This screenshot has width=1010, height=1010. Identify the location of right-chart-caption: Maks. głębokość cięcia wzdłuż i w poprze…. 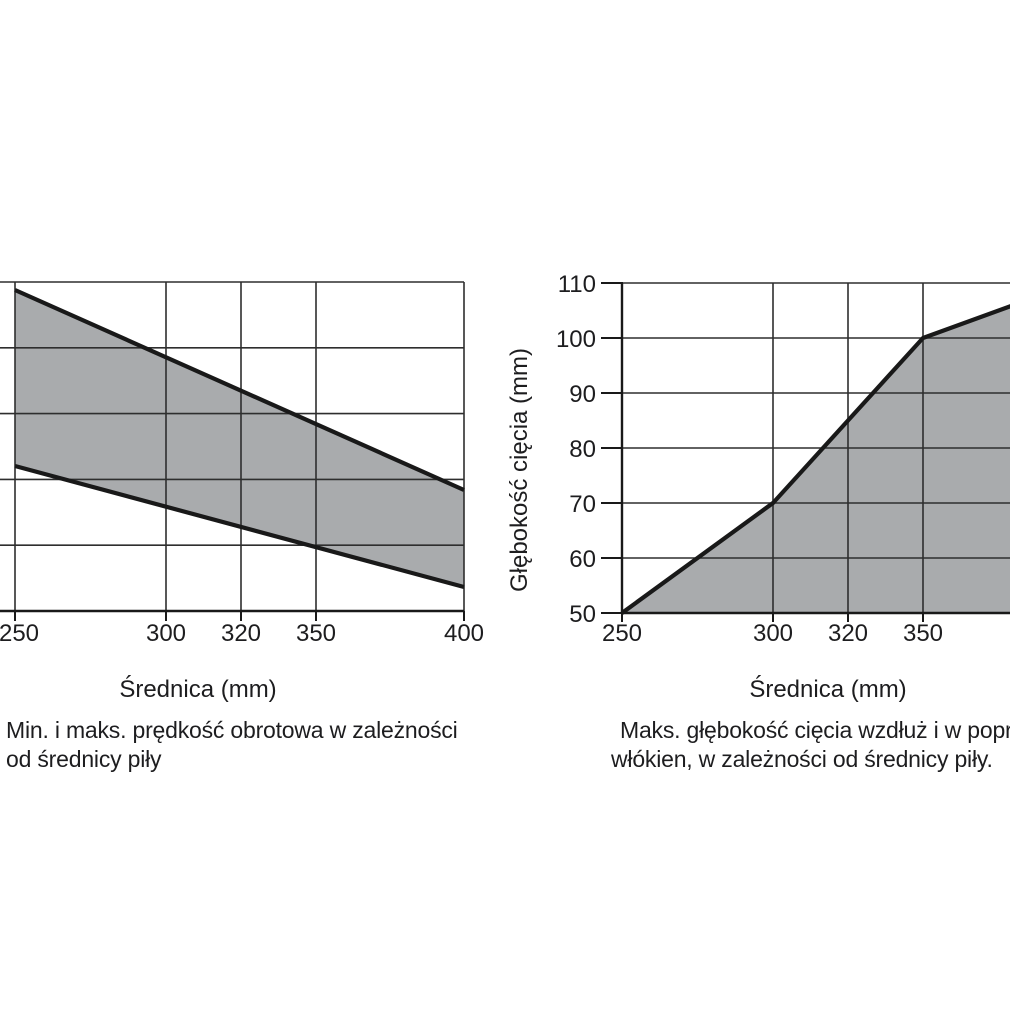
(810, 745).